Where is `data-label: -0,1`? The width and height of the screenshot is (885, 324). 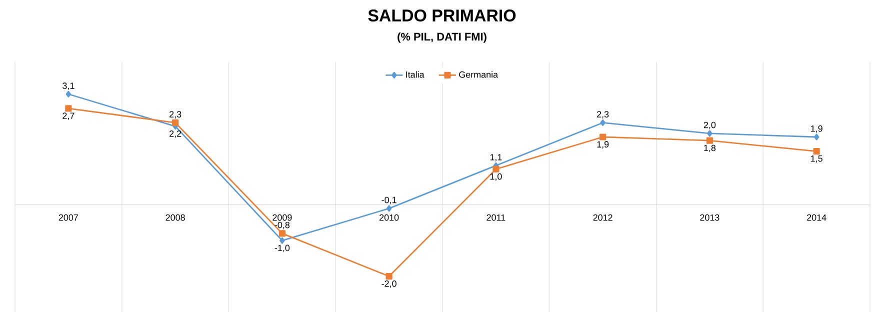 data-label: -0,1 is located at coordinates (389, 200).